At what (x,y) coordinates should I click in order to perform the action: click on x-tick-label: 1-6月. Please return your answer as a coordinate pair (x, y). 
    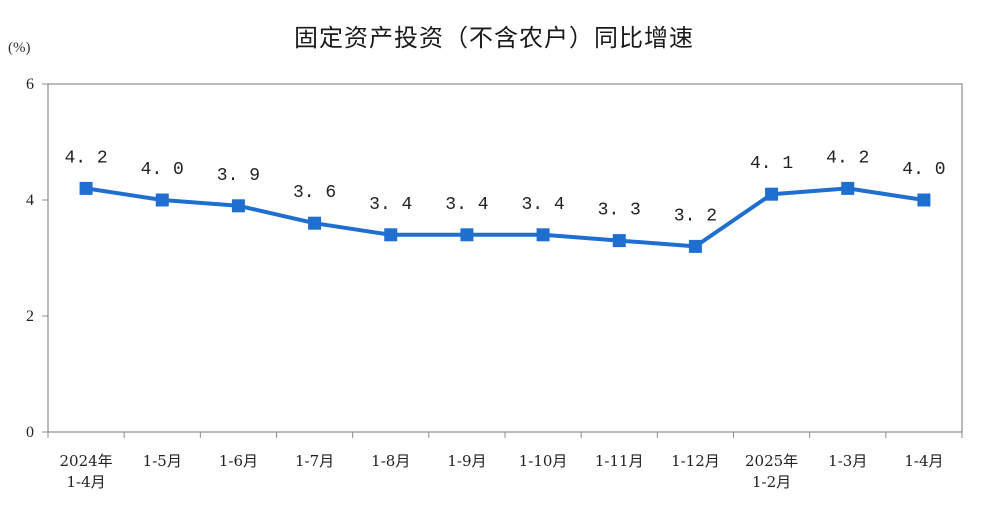
    Looking at the image, I should click on (238, 461).